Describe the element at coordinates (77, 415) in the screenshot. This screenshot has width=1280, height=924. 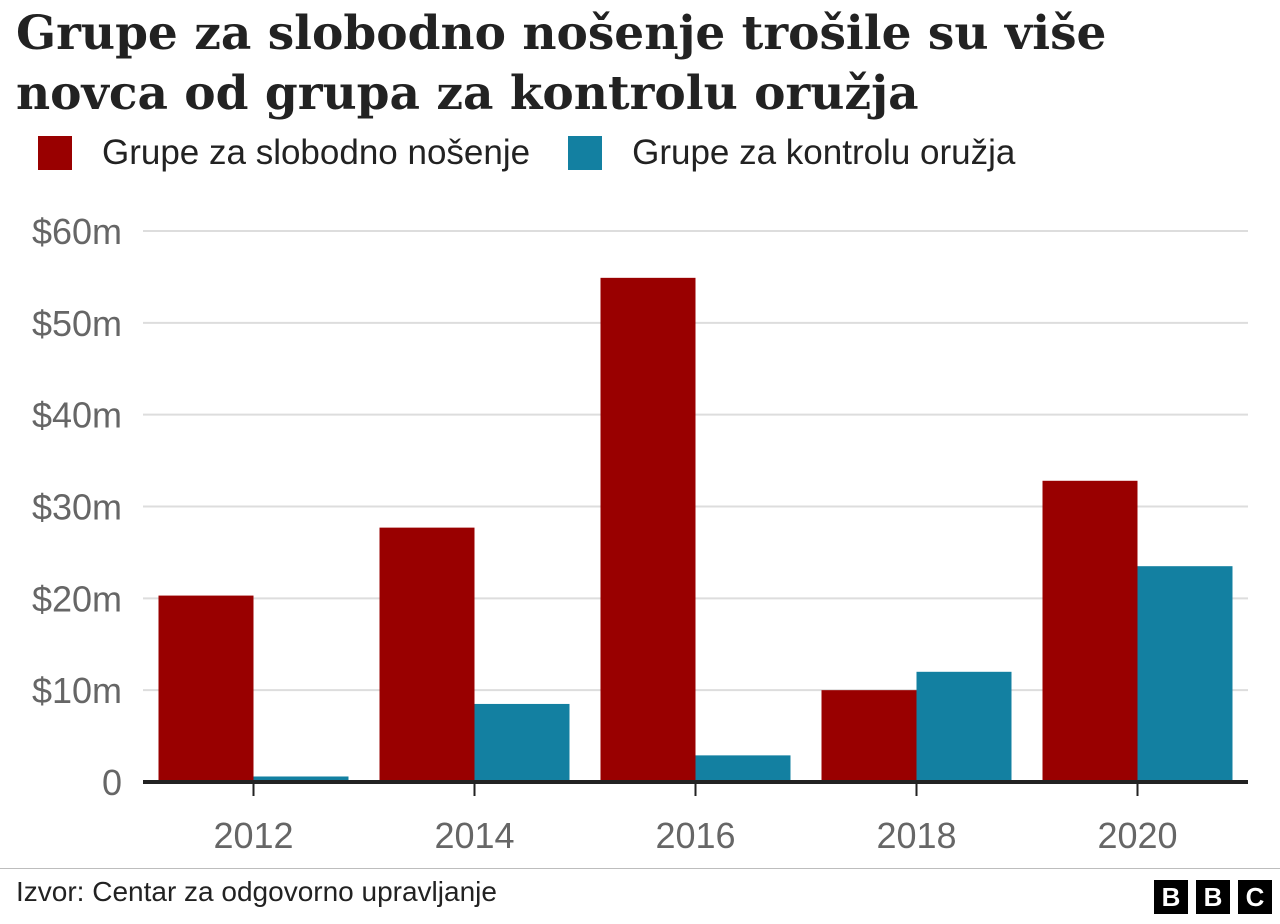
I see `y-tick-label-40: $40m` at that location.